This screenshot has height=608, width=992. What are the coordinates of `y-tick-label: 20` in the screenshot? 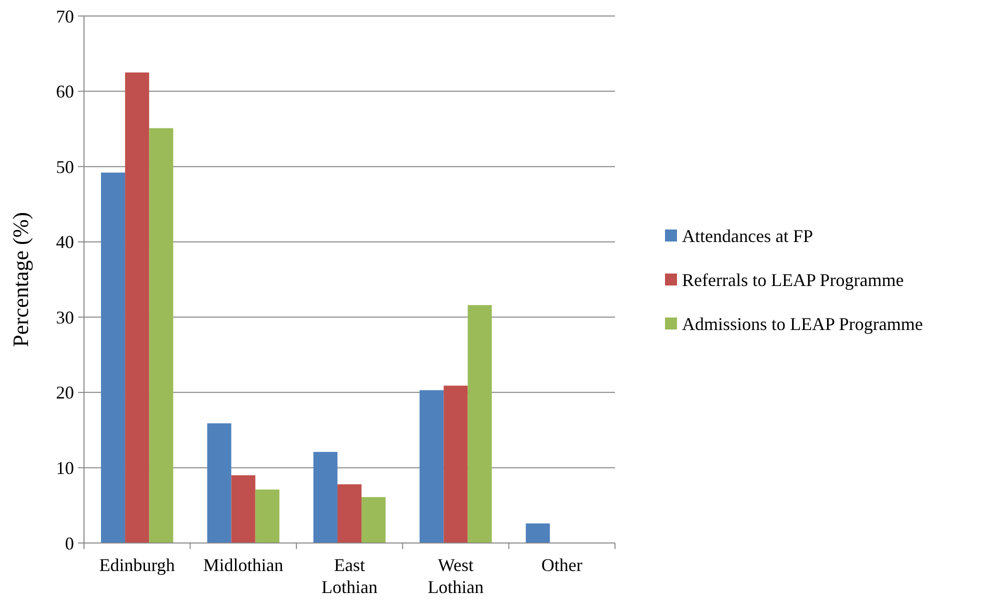 It's located at (65, 392).